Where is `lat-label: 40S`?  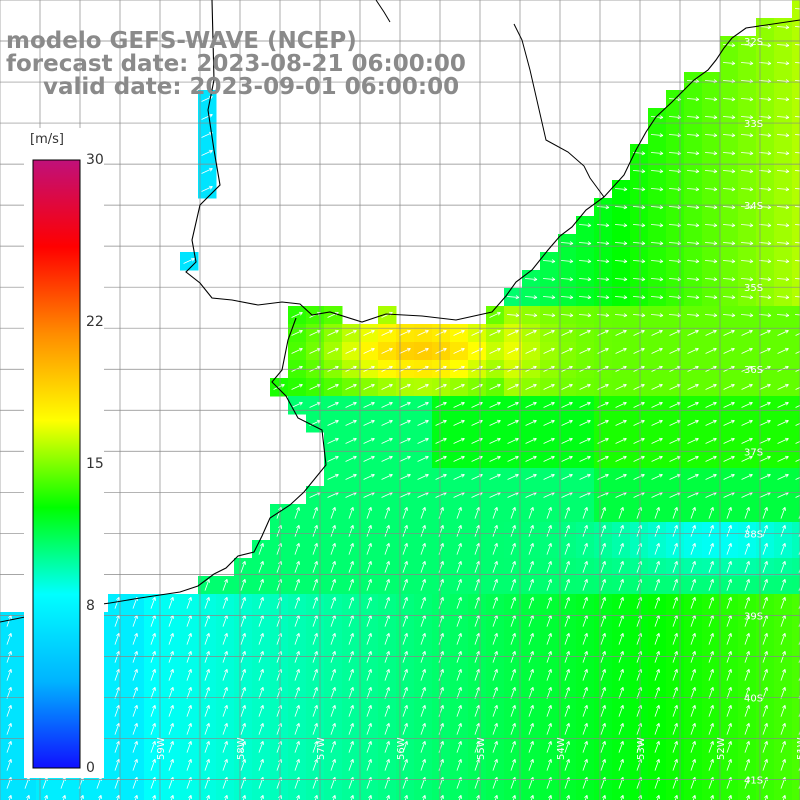
lat-label: 40S is located at coordinates (753, 698).